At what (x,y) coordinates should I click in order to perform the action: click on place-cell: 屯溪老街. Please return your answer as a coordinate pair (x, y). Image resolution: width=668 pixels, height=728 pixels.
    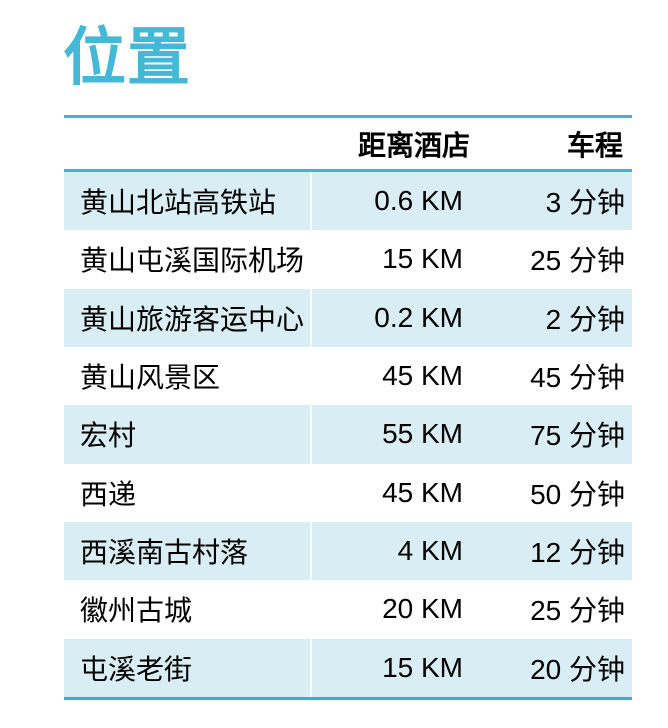
    Looking at the image, I should click on (188, 667).